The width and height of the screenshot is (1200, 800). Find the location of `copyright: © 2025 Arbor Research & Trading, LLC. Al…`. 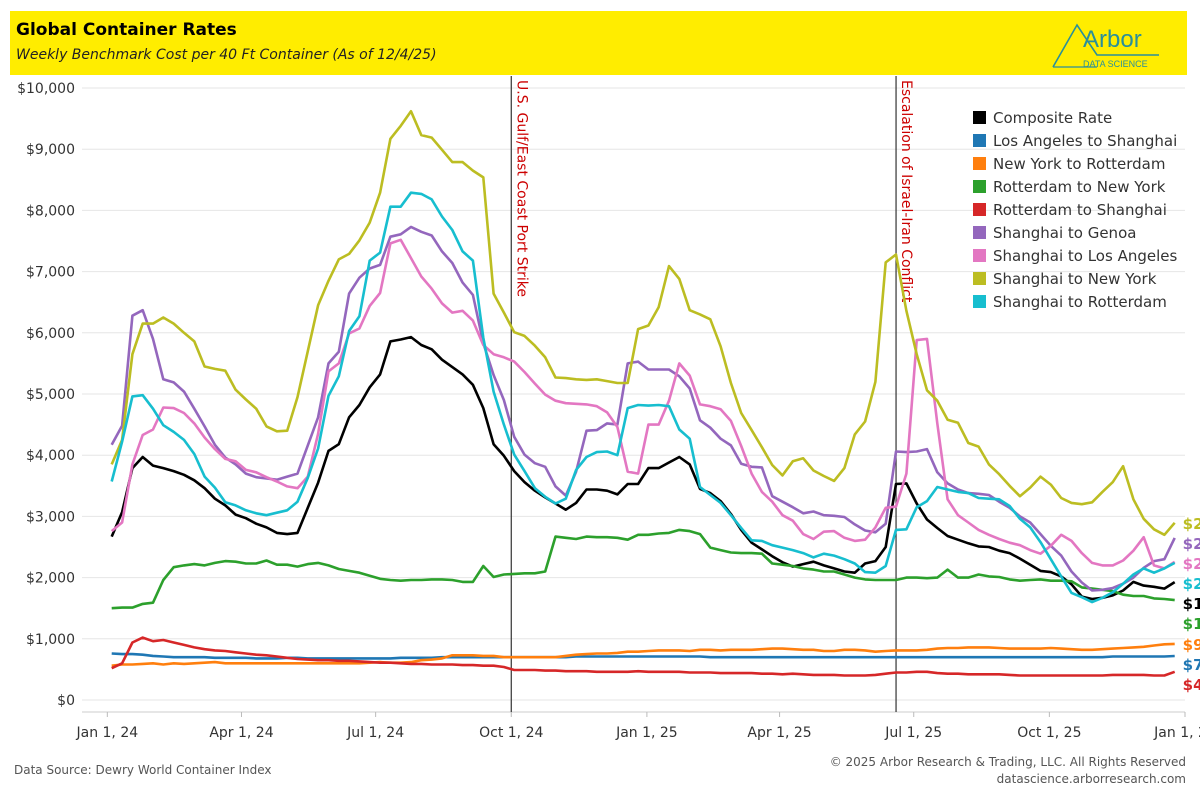

copyright: © 2025 Arbor Research & Trading, LLC. Al… is located at coordinates (1007, 762).